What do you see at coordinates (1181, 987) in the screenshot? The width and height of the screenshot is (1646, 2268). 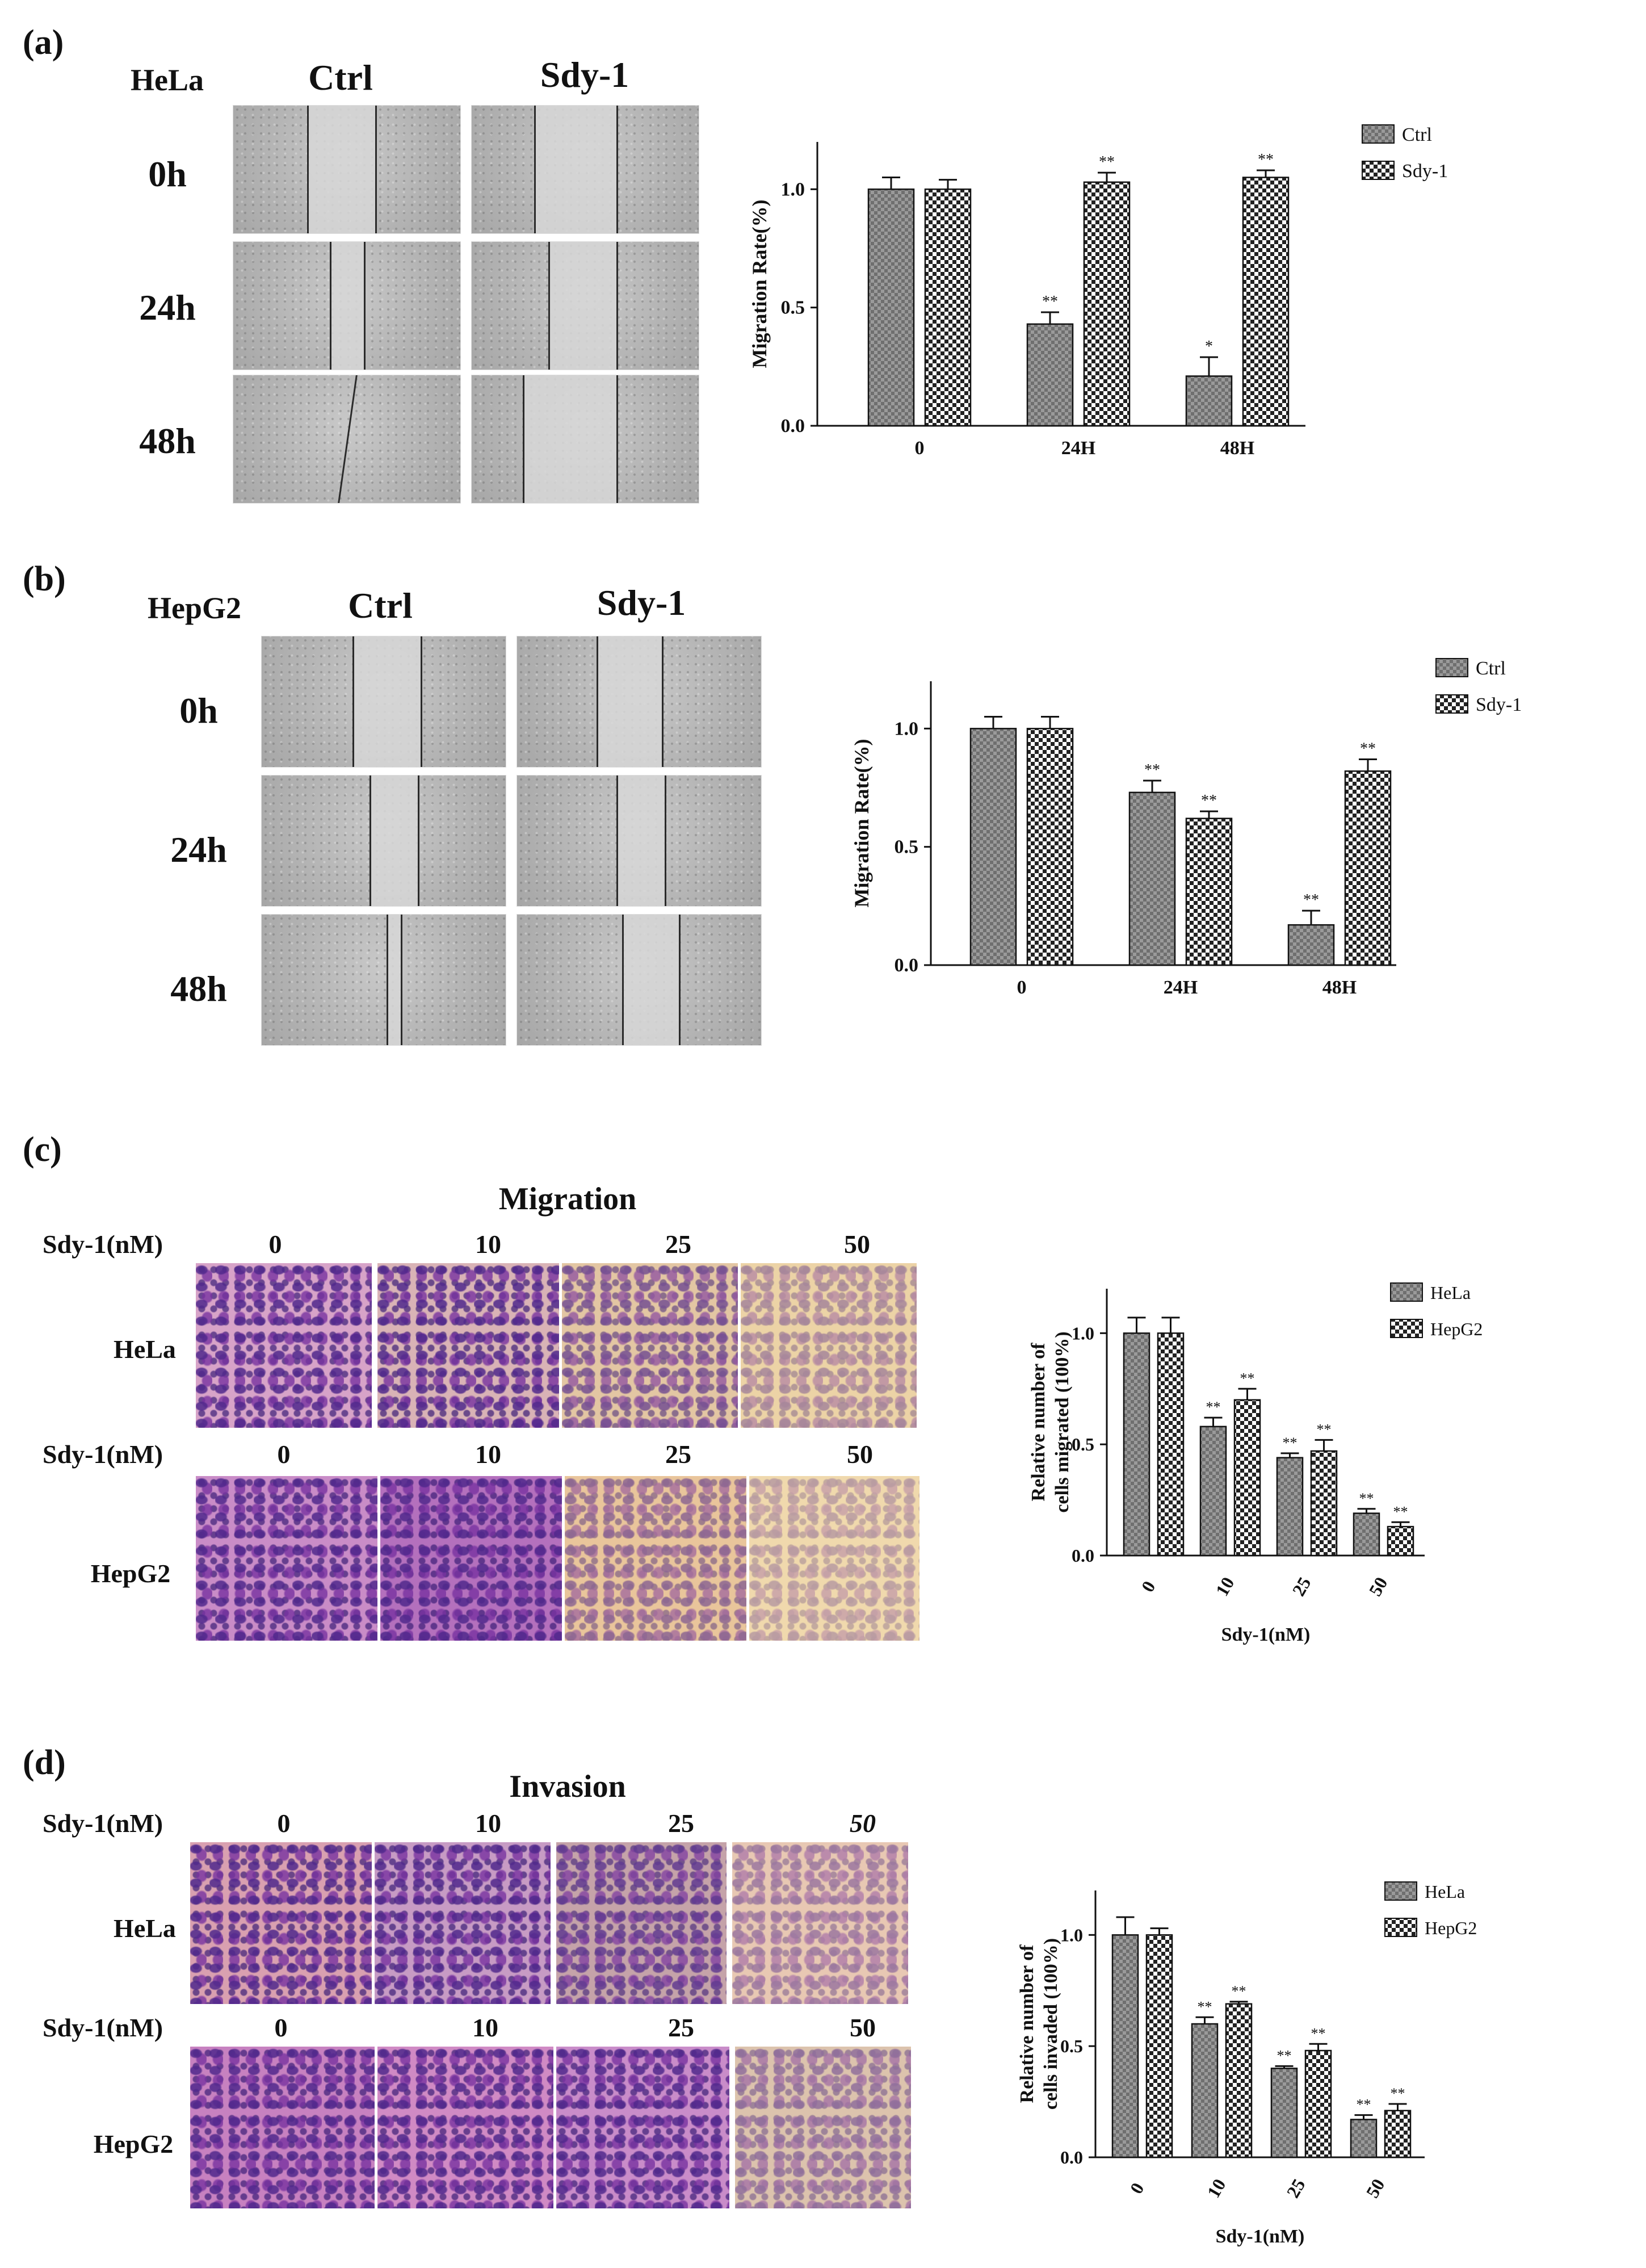 I see `x-tick-label: 24H` at bounding box center [1181, 987].